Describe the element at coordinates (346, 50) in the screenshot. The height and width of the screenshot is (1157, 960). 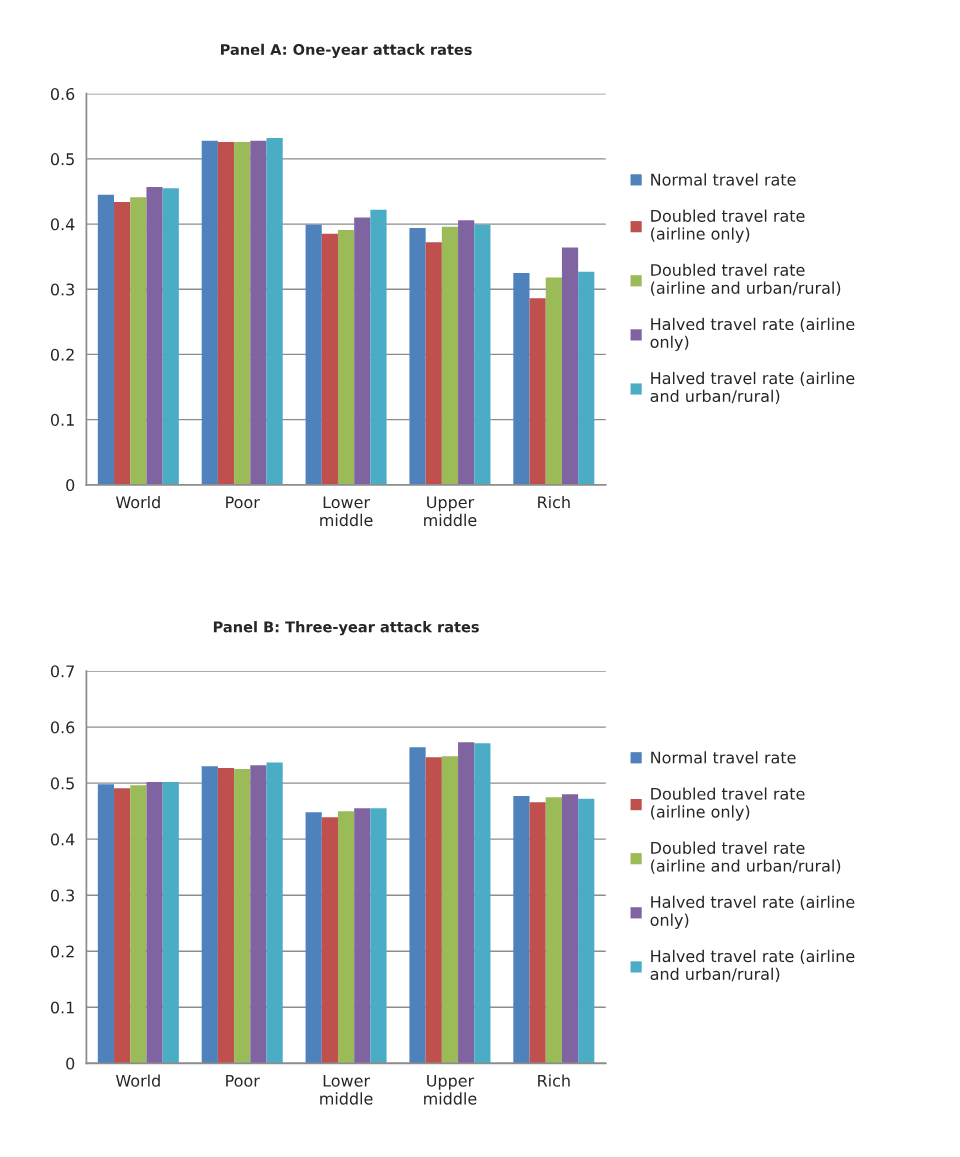
I see `chart-title: Panel A: One-year attack rates` at that location.